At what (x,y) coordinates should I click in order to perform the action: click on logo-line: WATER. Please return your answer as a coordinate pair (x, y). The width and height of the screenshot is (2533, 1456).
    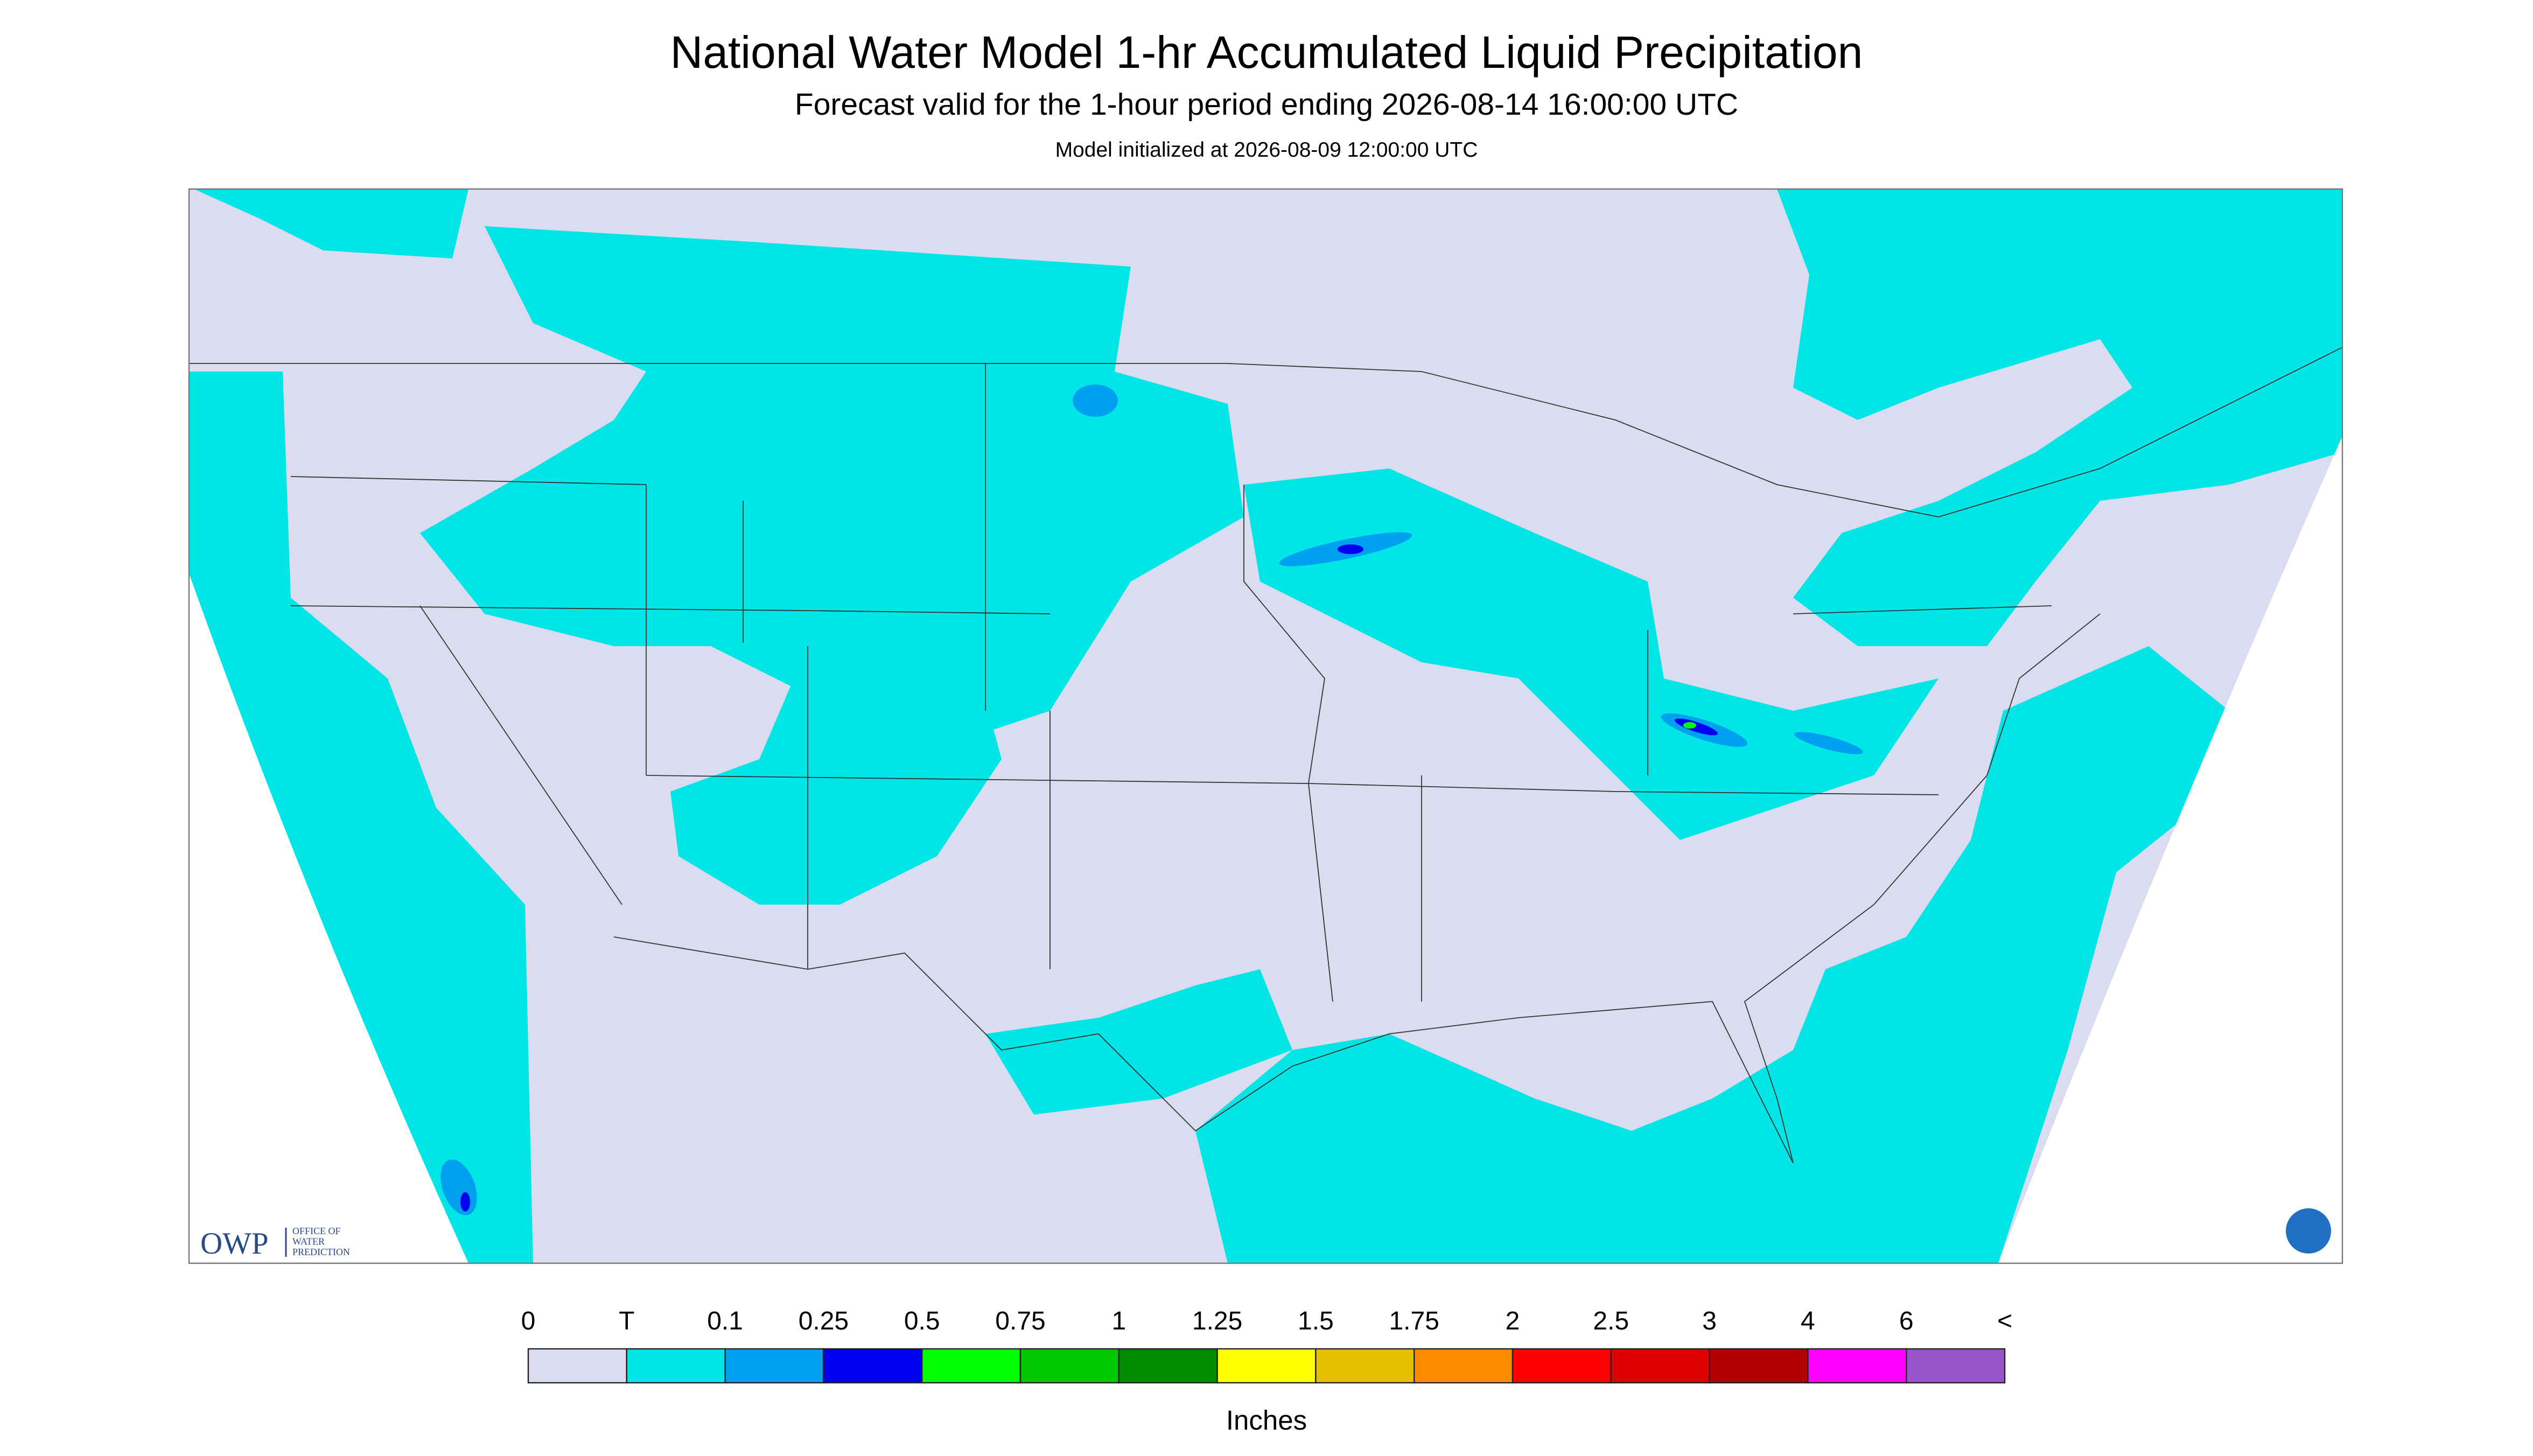
    Looking at the image, I should click on (308, 1241).